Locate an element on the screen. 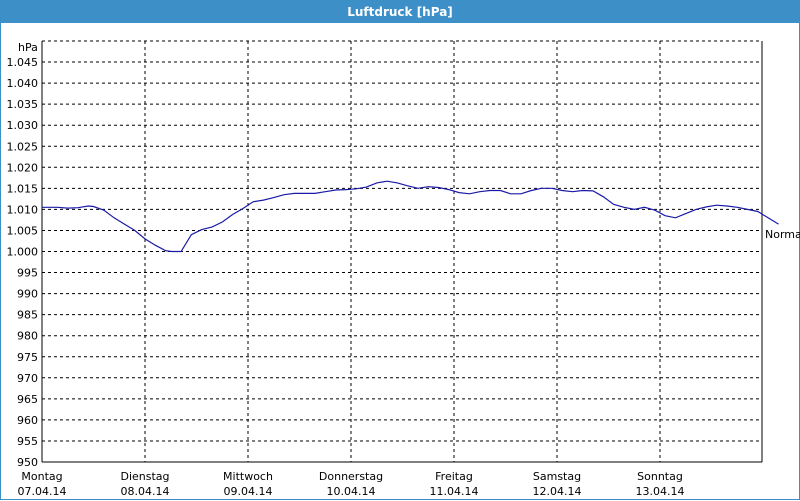  y-tick-label: 1.040 is located at coordinates (23, 83).